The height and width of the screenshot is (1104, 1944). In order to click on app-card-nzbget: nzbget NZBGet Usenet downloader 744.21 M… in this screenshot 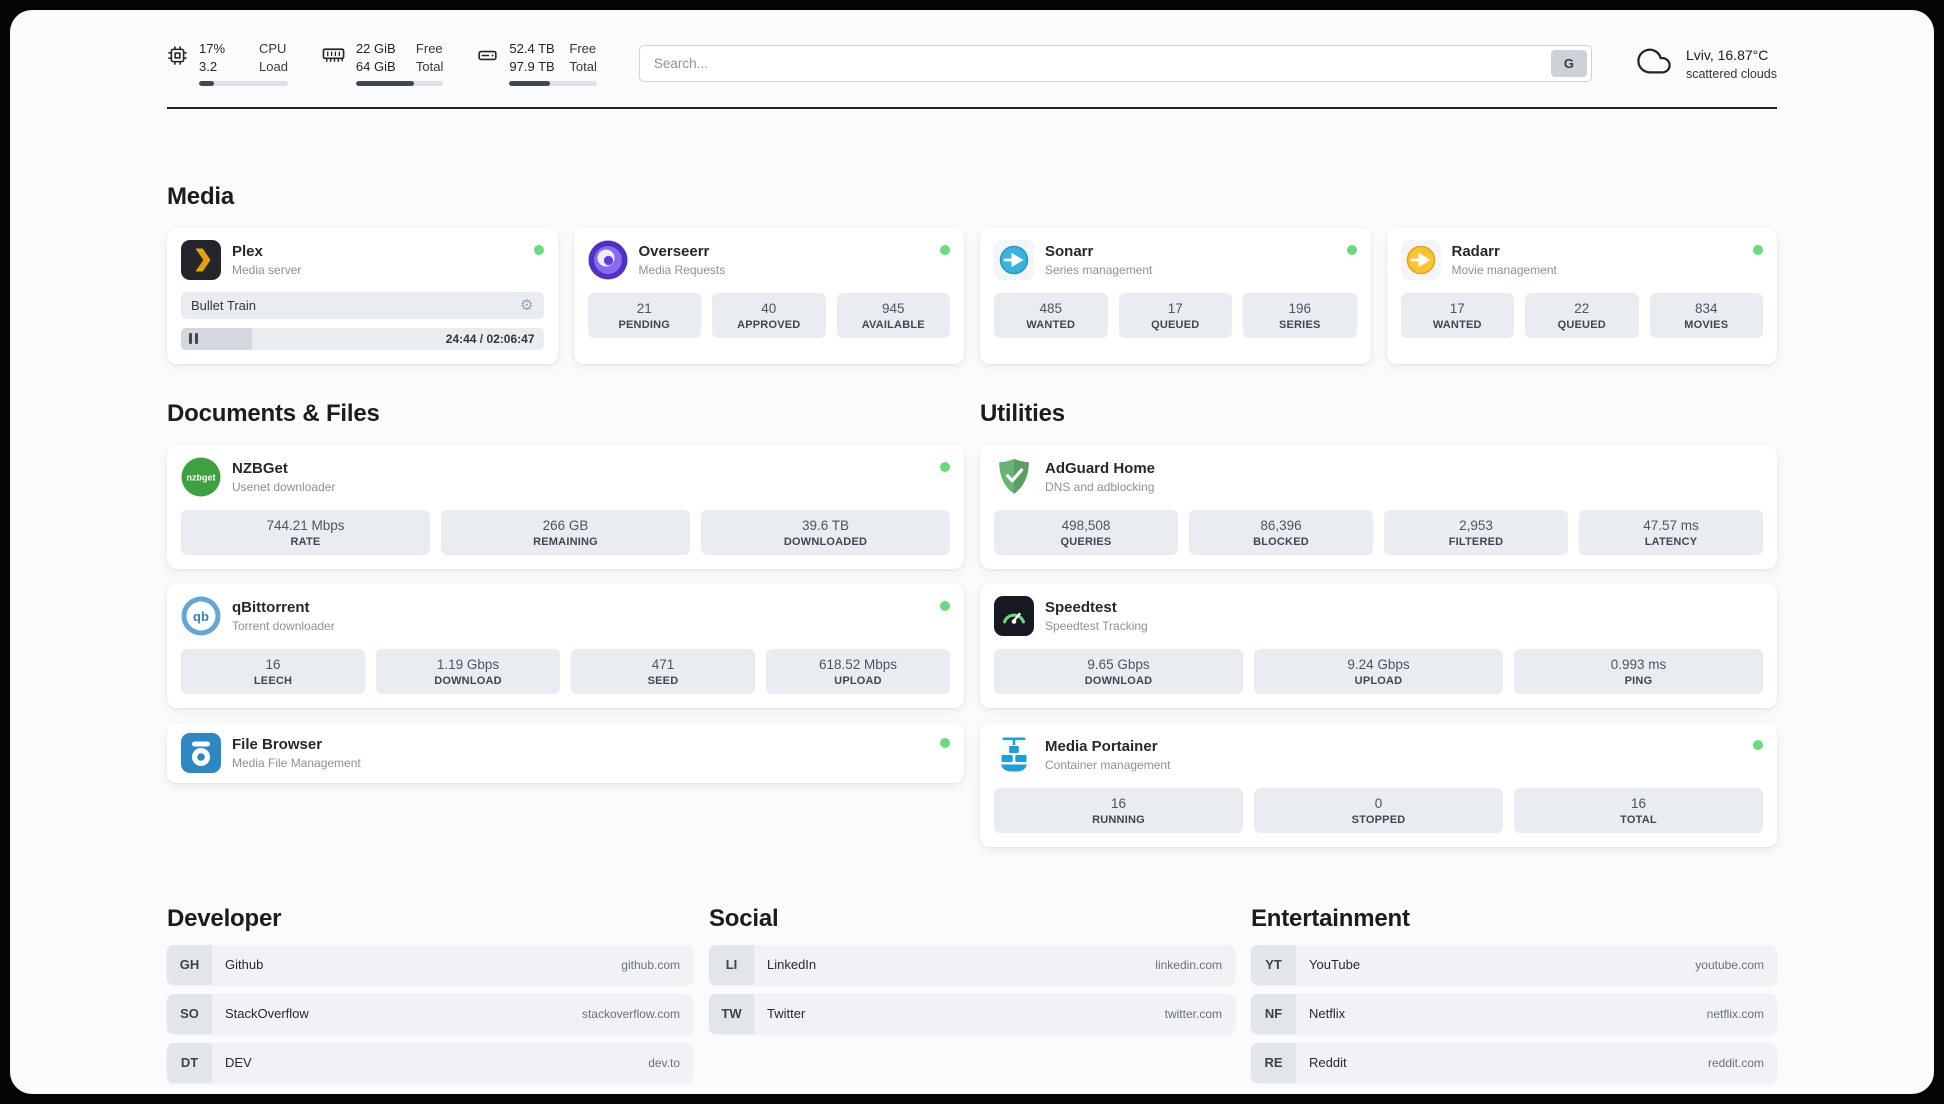, I will do `click(565, 506)`.